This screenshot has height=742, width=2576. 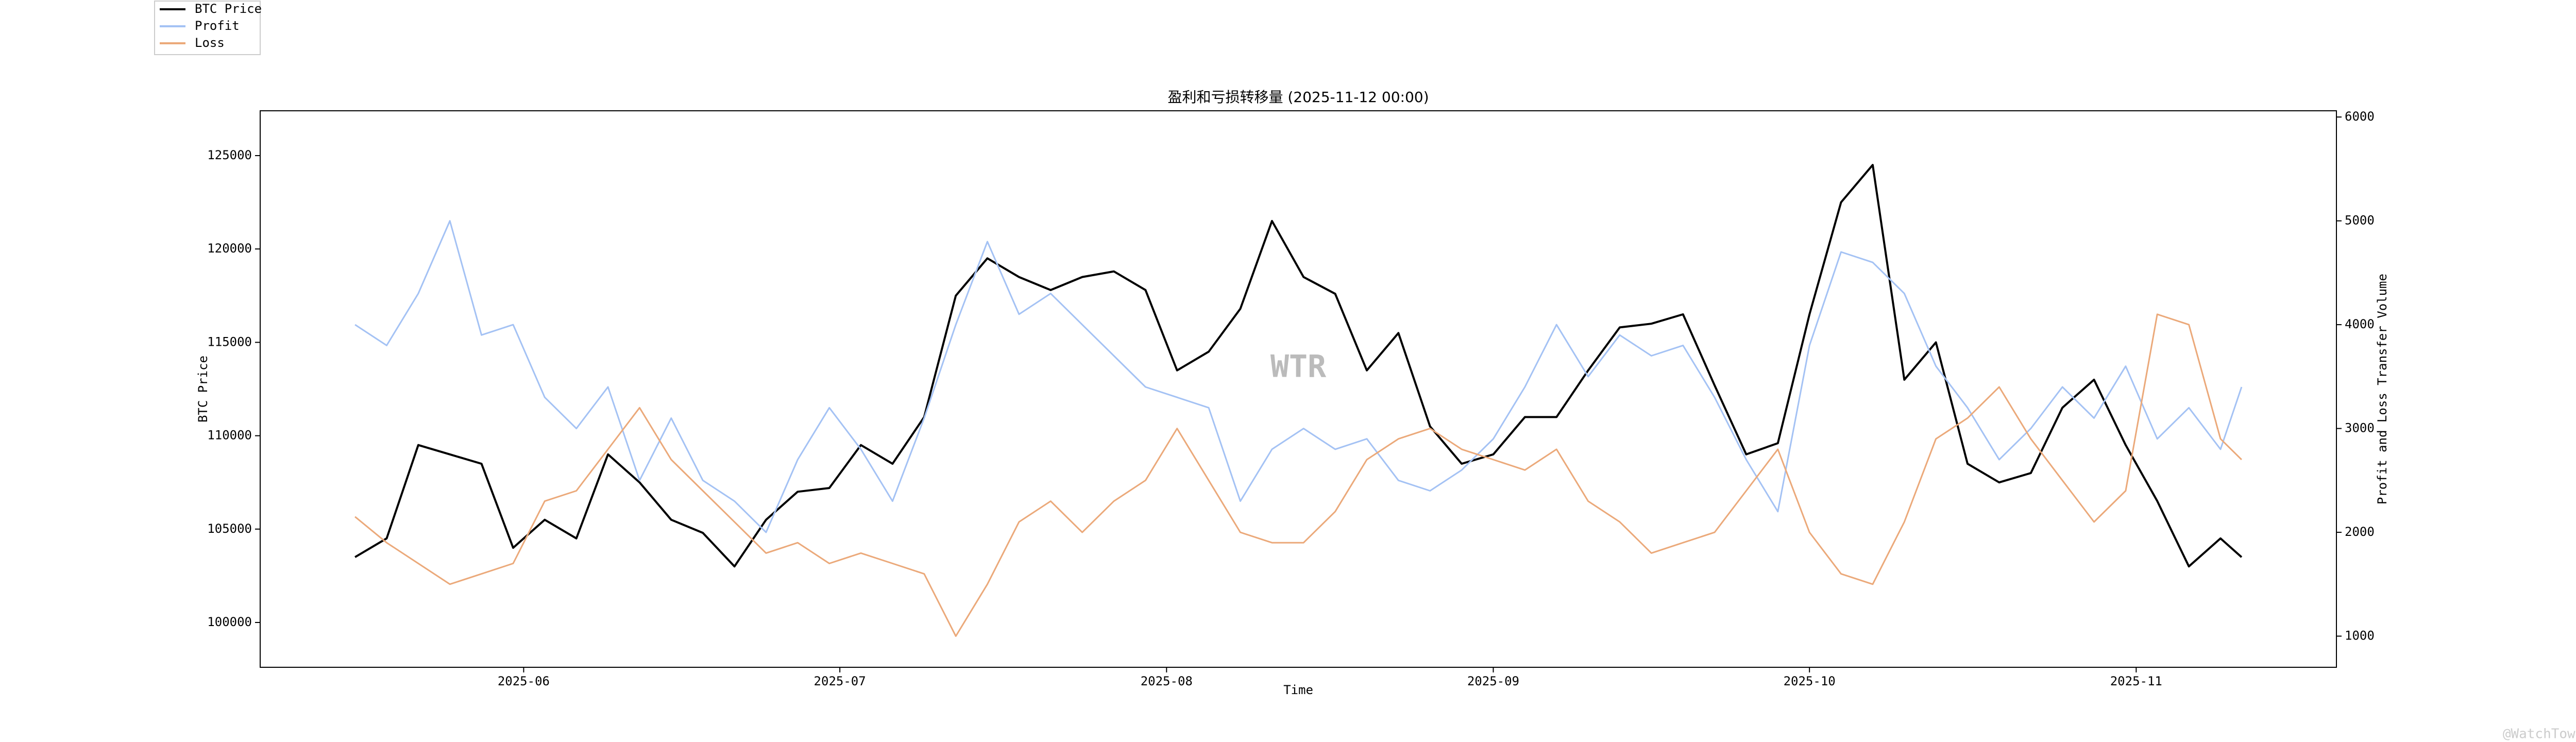 I want to click on y2-tick-label: 1000, so click(x=2360, y=636).